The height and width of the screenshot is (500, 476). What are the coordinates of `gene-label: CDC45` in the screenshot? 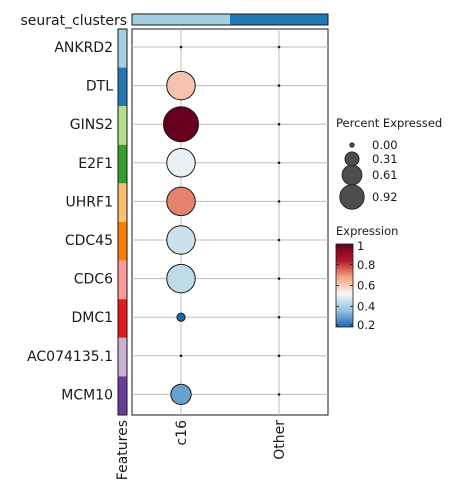 It's located at (89, 241).